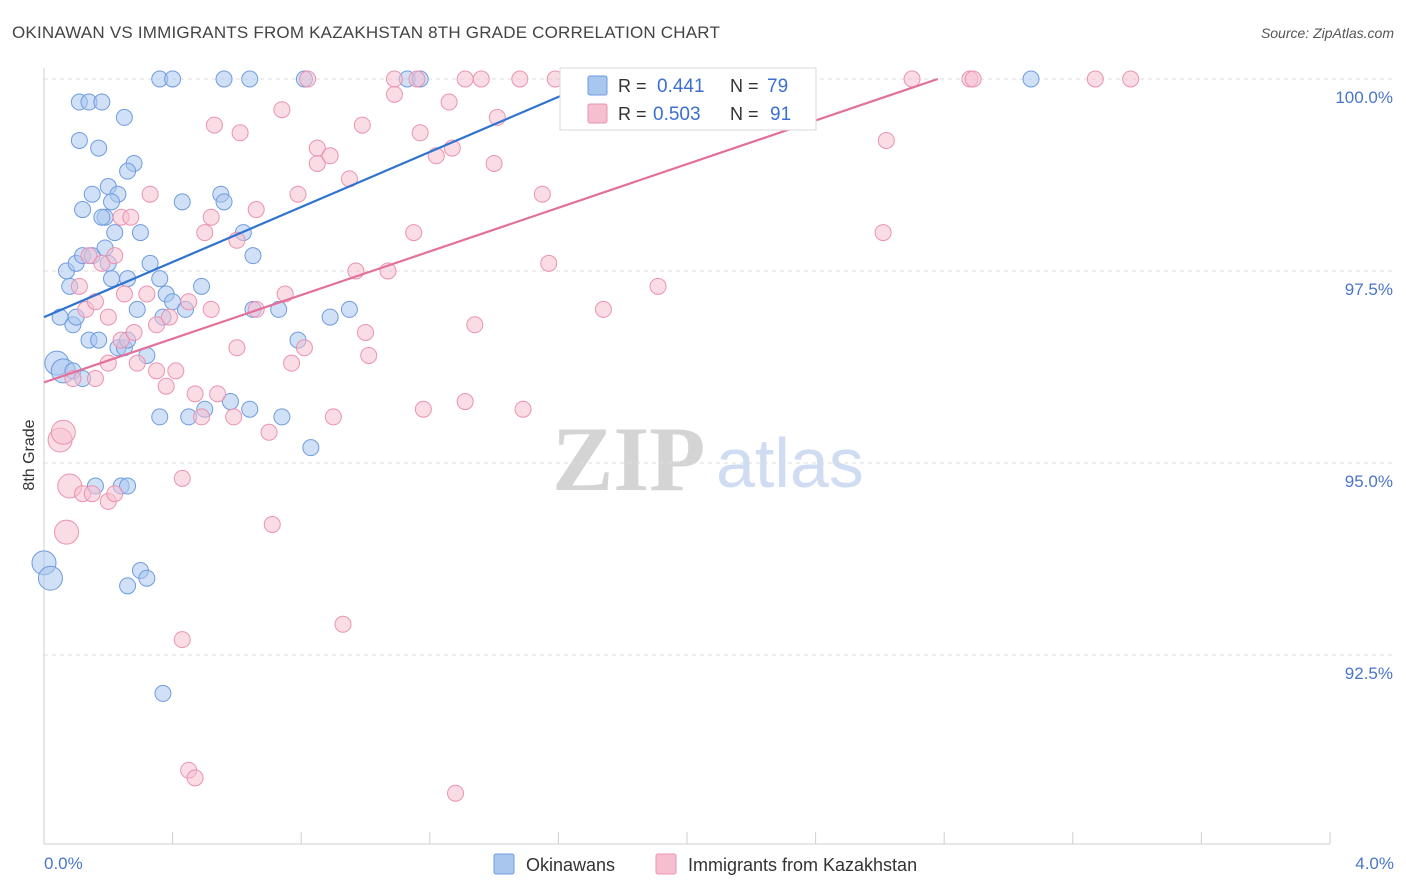 The height and width of the screenshot is (892, 1406). I want to click on x-tick-label-min: 0.0%, so click(63, 863).